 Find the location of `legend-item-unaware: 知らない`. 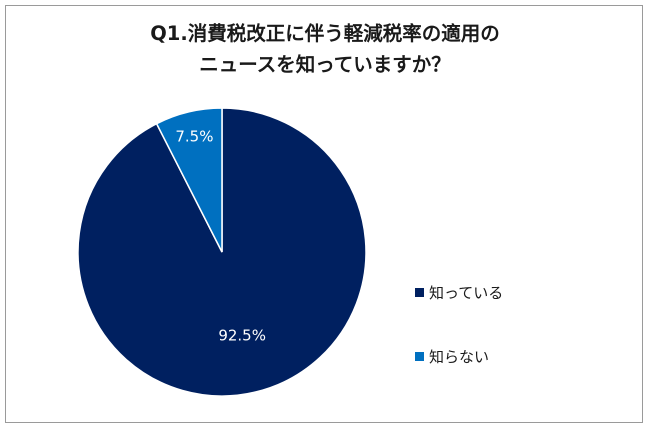

legend-item-unaware: 知らない is located at coordinates (459, 356).